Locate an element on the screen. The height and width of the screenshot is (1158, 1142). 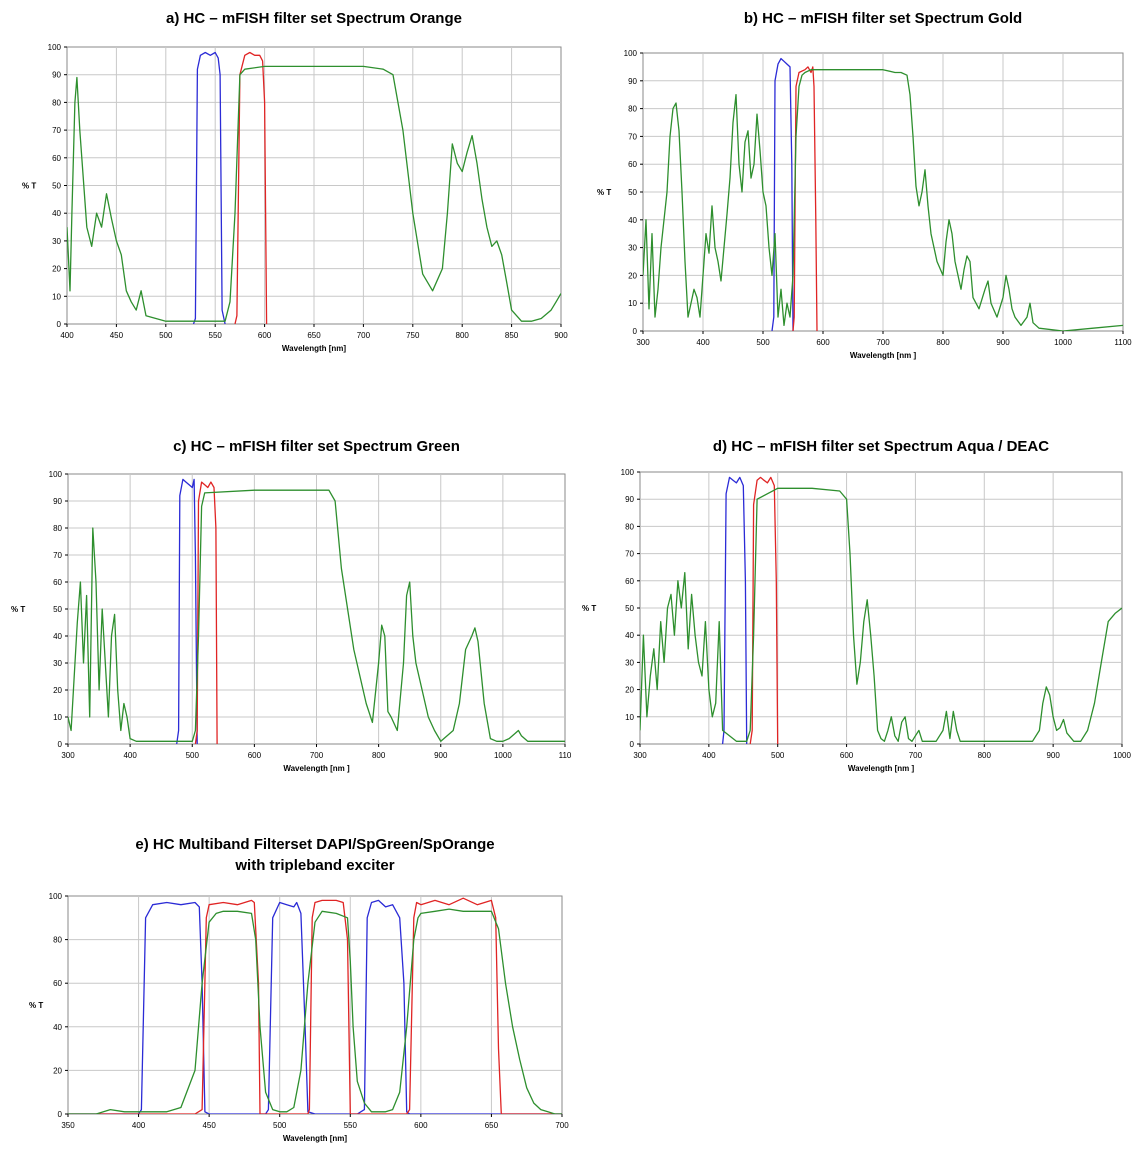
x-tick-label: 850 is located at coordinates (512, 335).